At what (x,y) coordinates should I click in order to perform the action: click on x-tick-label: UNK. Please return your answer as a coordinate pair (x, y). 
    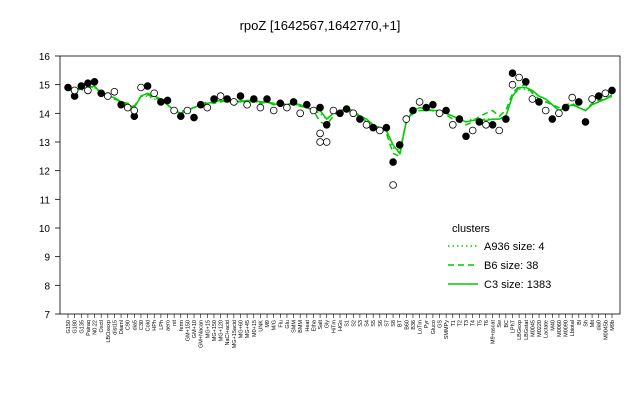
    Looking at the image, I should click on (261, 326).